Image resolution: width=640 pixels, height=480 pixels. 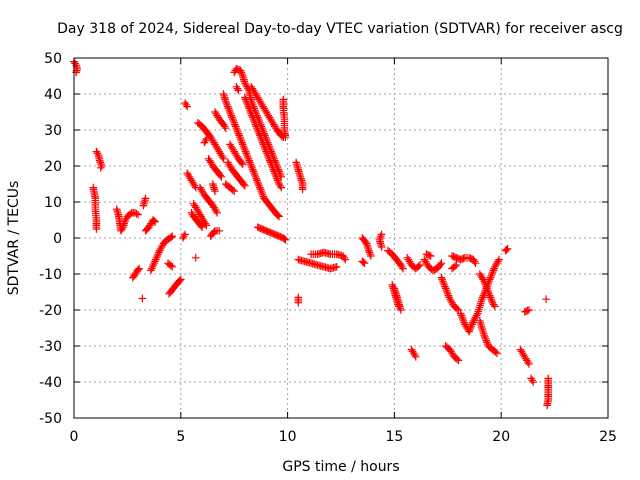 I want to click on y-tick-label: -50, so click(x=50, y=419).